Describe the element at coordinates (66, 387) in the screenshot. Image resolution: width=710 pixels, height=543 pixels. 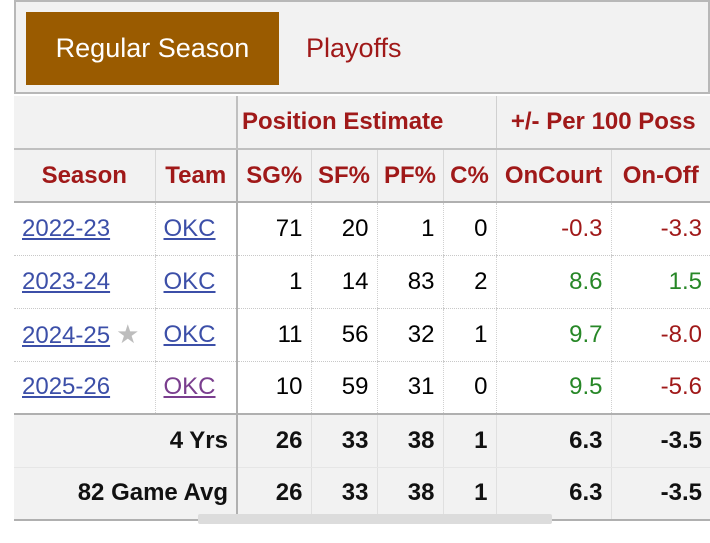
I see `season-link: 2025-26` at that location.